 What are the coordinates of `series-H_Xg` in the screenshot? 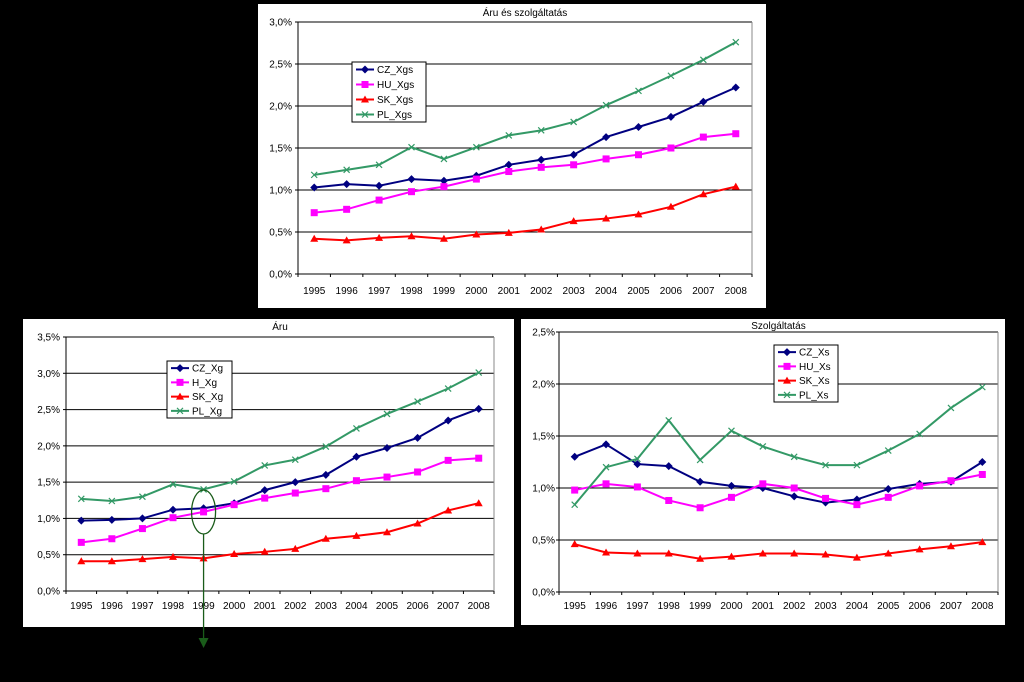 It's located at (280, 500).